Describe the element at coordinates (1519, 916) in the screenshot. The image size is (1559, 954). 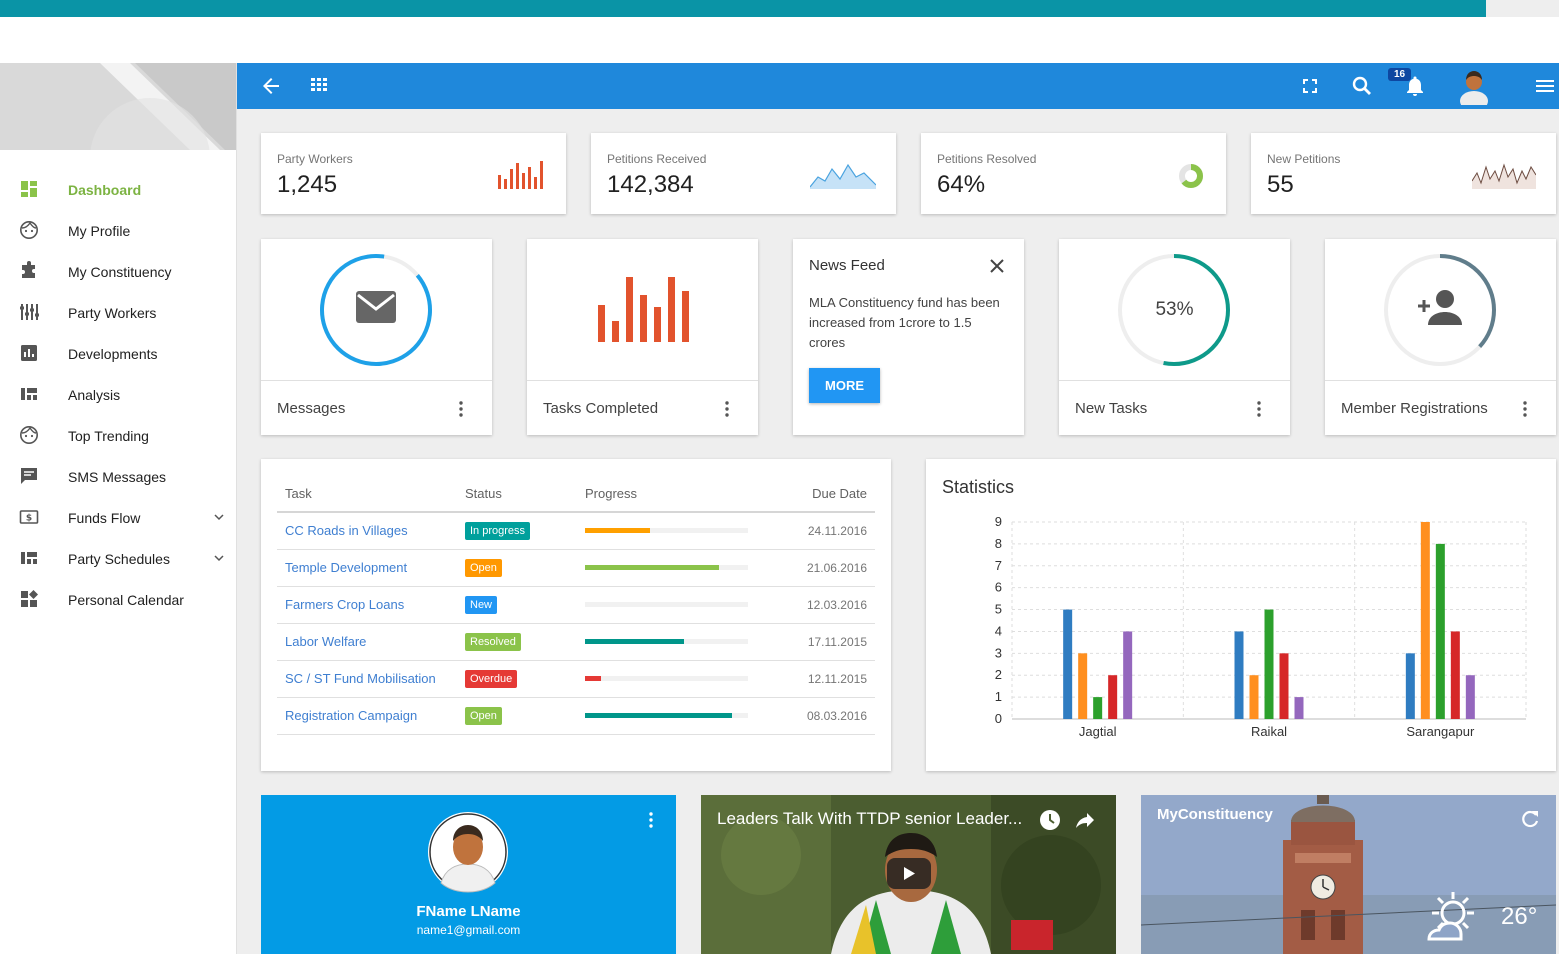
I see `temperature: 26°` at that location.